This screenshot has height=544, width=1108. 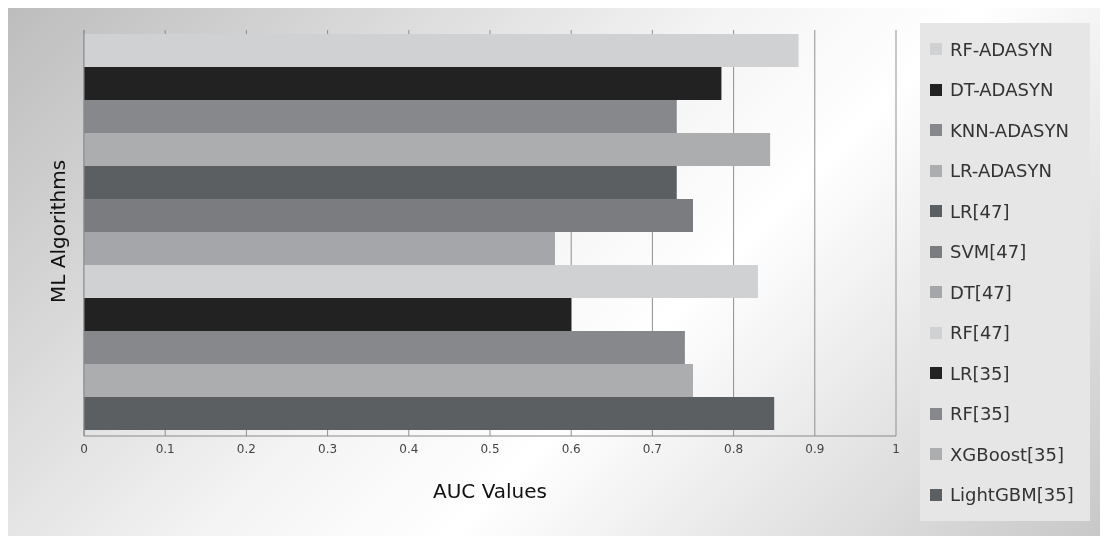 I want to click on legend-label: SVM[47], so click(x=988, y=252).